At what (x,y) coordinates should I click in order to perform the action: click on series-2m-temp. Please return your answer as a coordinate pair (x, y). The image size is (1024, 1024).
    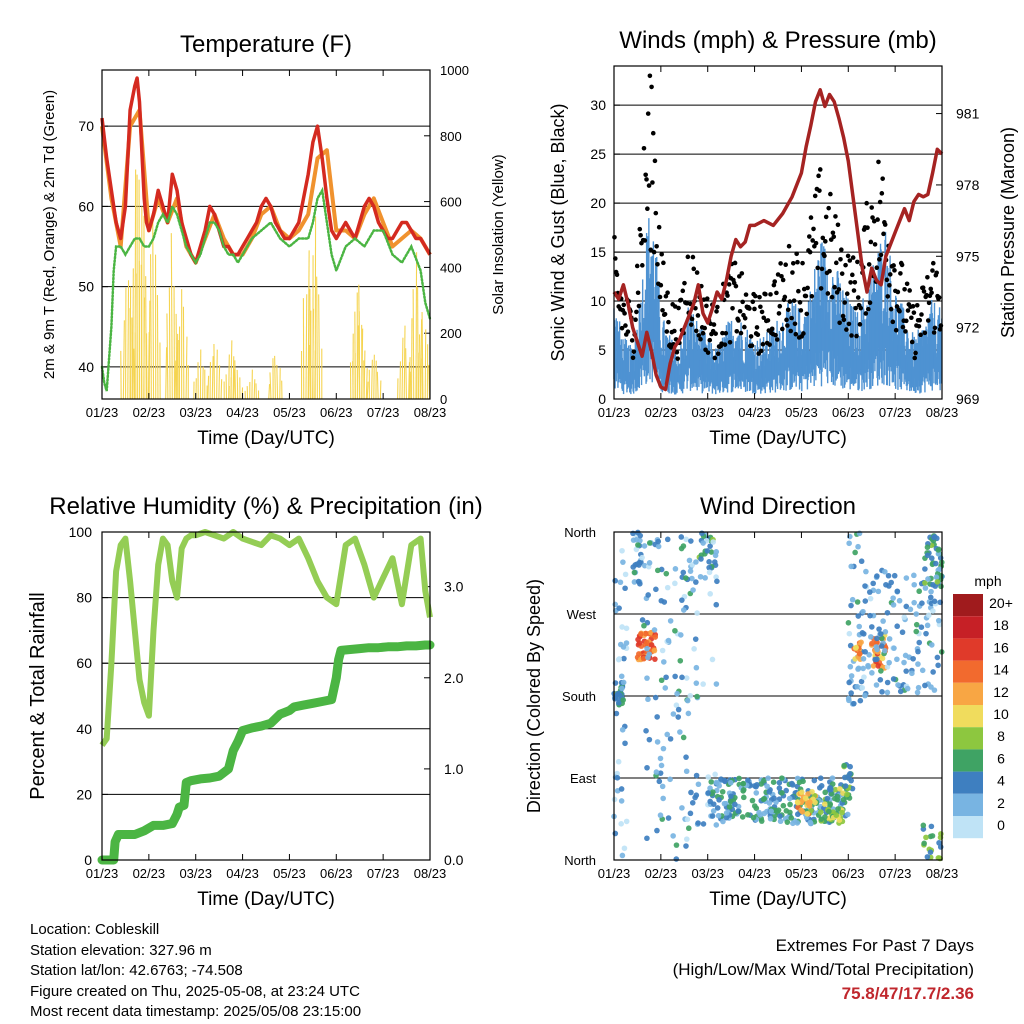
    Looking at the image, I should click on (266, 170).